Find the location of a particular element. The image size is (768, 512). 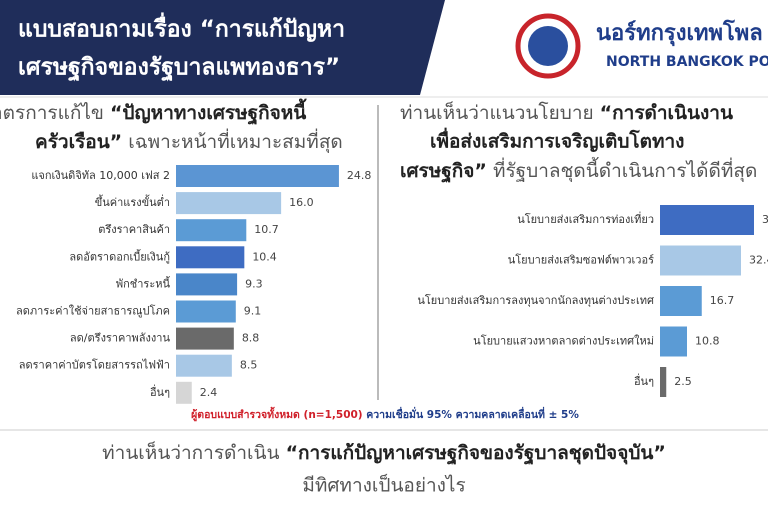

category-label: ลดราคาค่าบัตรโดยสารรถไฟฟ้า is located at coordinates (94, 365).